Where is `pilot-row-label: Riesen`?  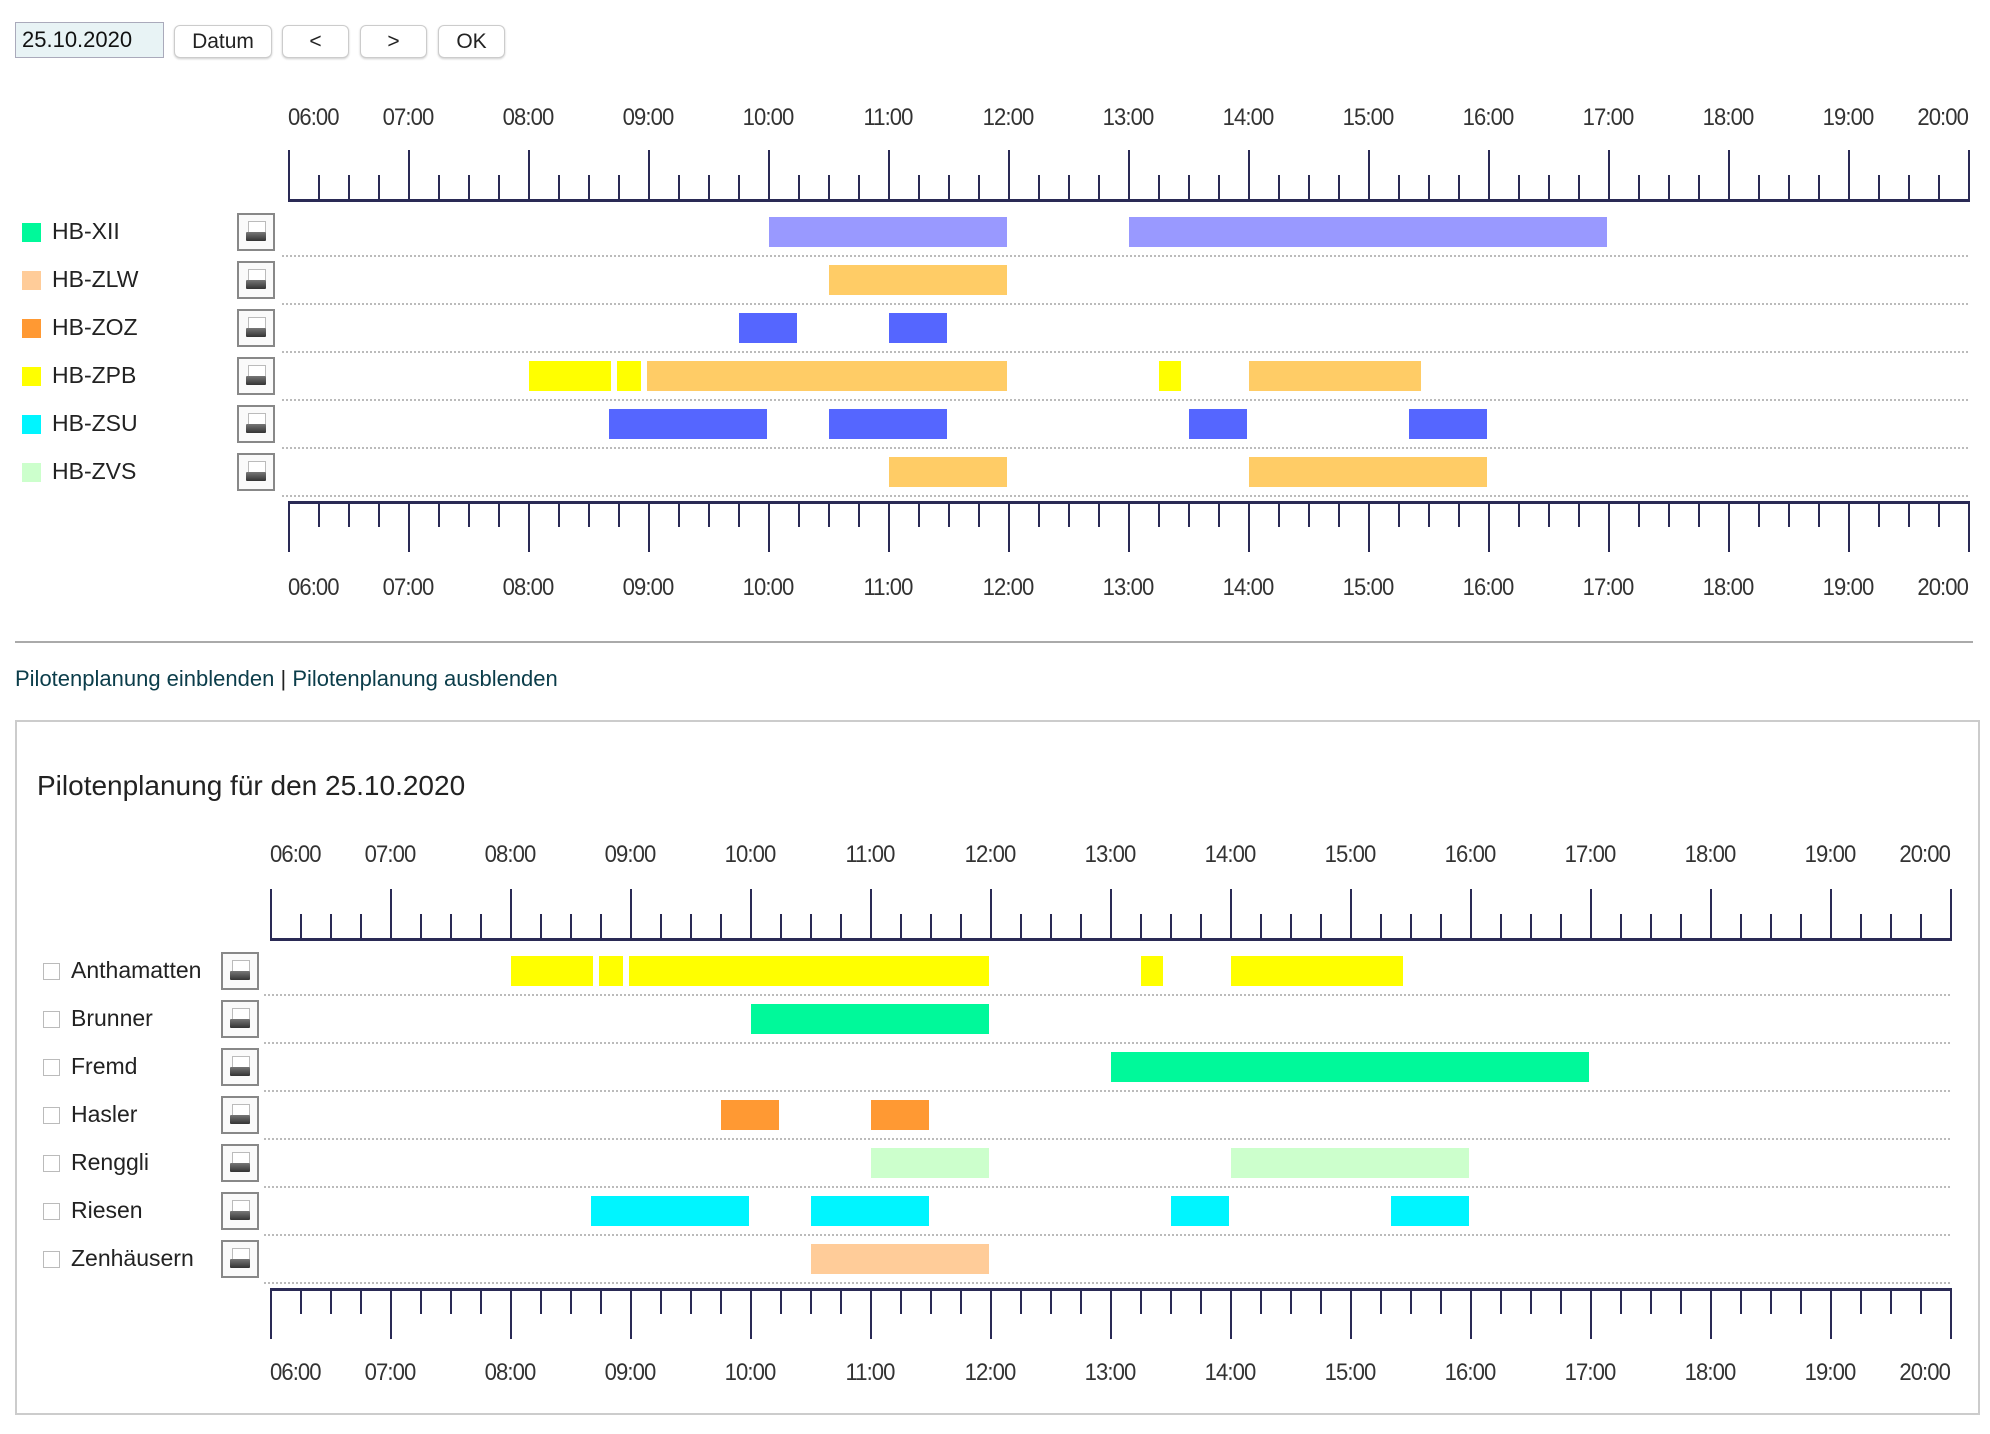 pilot-row-label: Riesen is located at coordinates (107, 1210).